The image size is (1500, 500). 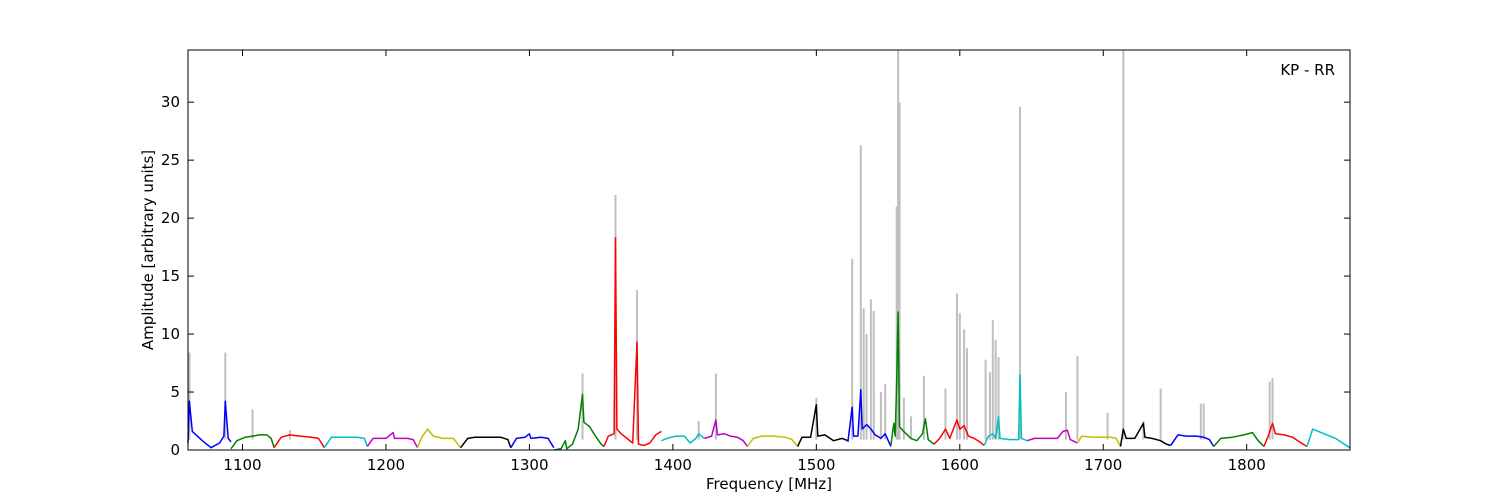 I want to click on y-tick-label: 5, so click(x=175, y=392).